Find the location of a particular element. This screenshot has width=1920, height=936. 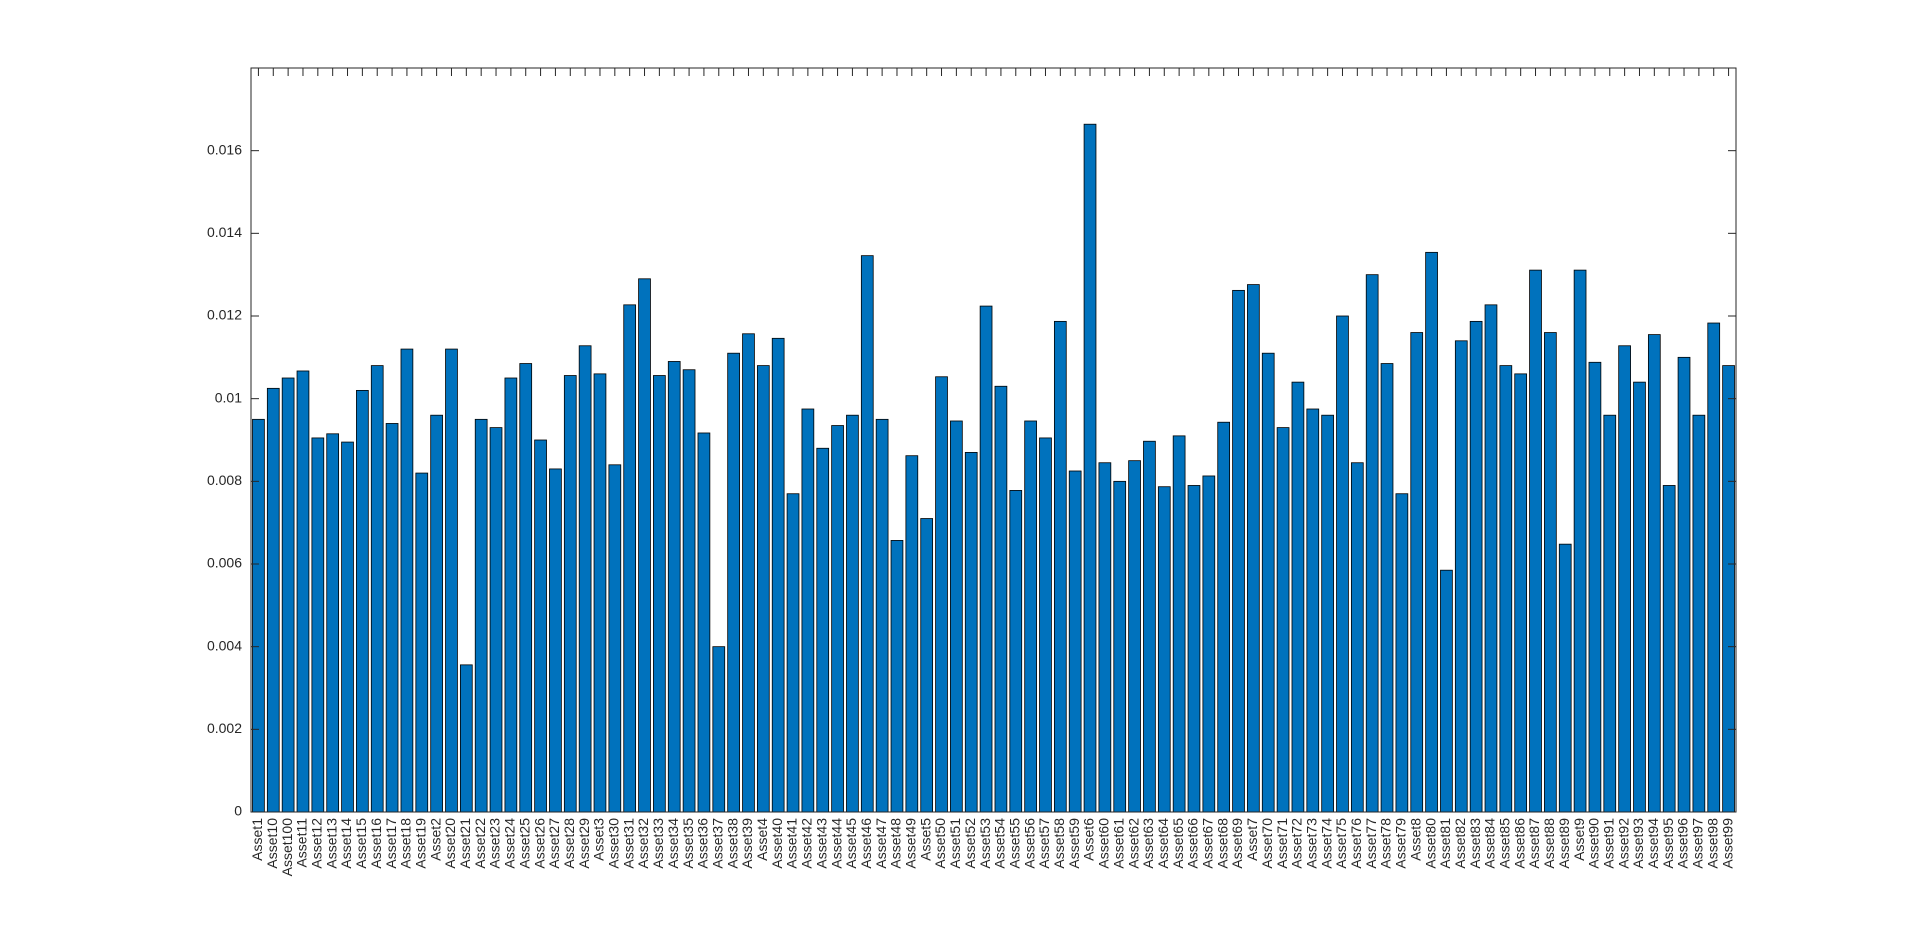

x-tick-label: Asset43 is located at coordinates (821, 843).